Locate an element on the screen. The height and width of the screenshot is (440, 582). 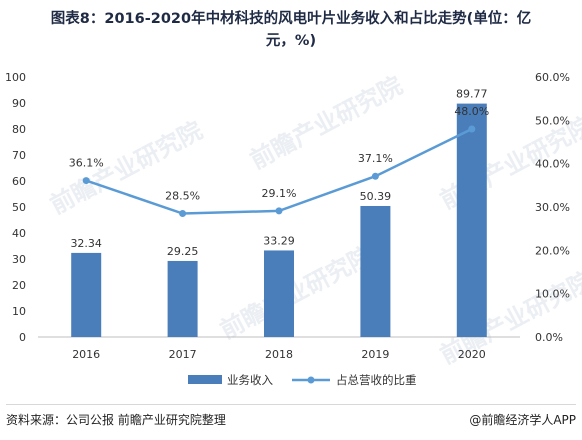
y-left-tick-label: 60 is located at coordinates (19, 181).